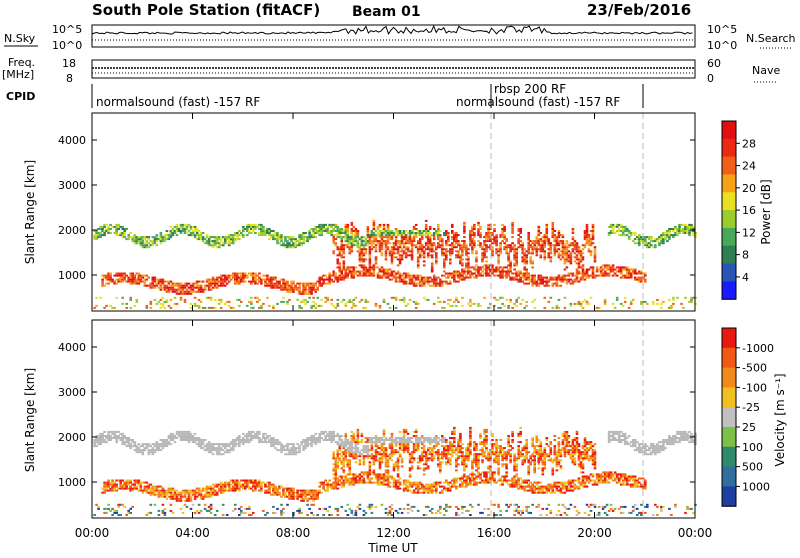 This screenshot has height=558, width=800. I want to click on date-label: 23/Feb/2016, so click(639, 10).